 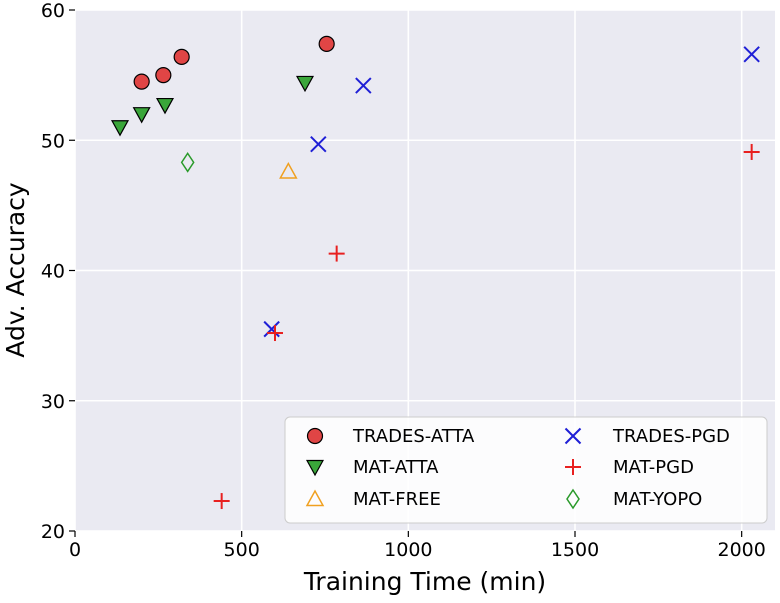 I want to click on x-tick-label: 1000, so click(x=408, y=550).